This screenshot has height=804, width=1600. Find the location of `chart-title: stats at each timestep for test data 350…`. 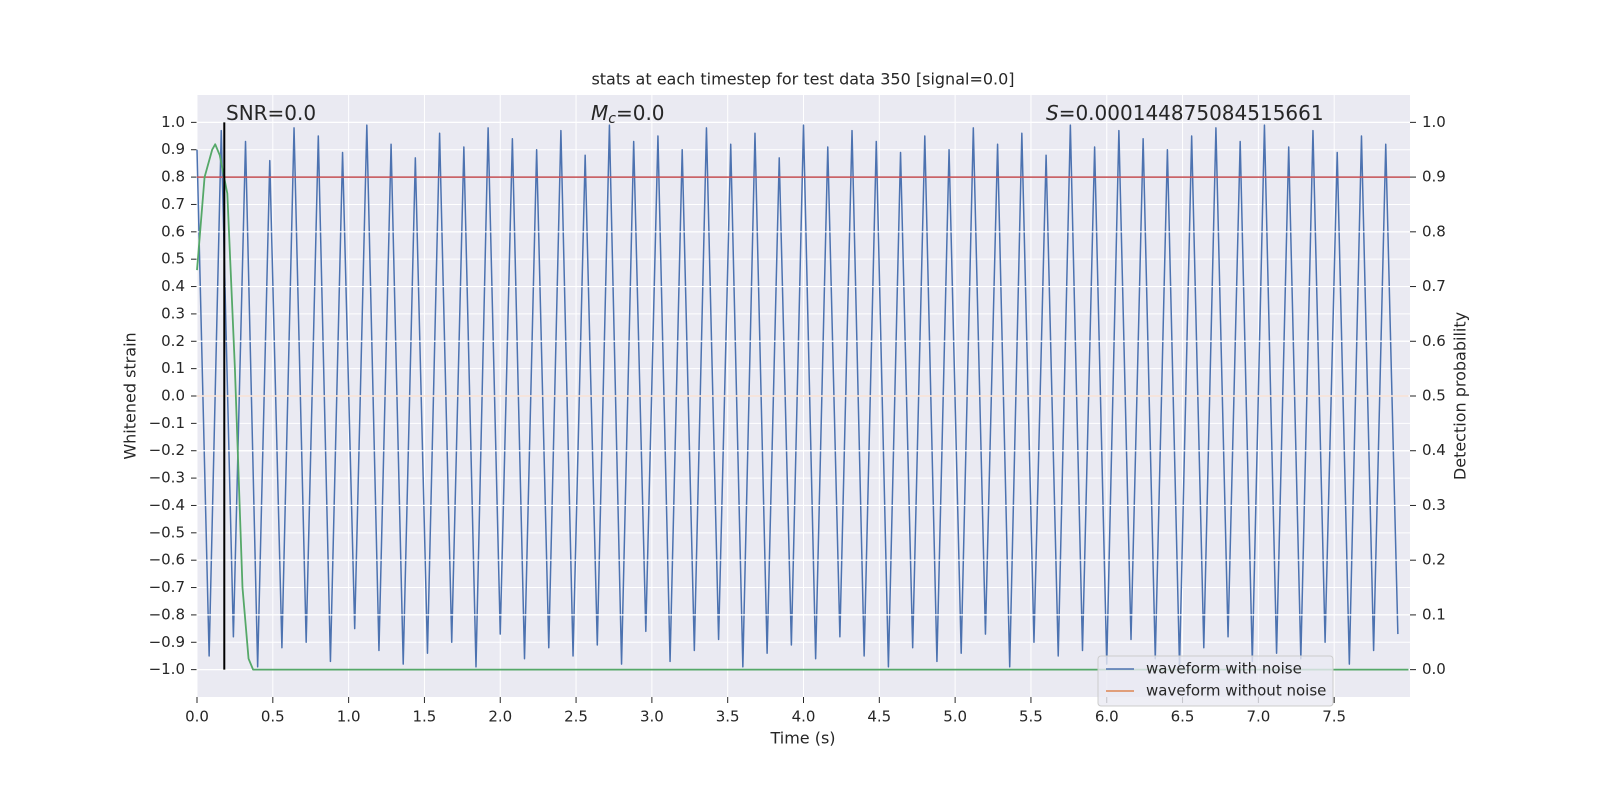

chart-title: stats at each timestep for test data 350… is located at coordinates (802, 79).